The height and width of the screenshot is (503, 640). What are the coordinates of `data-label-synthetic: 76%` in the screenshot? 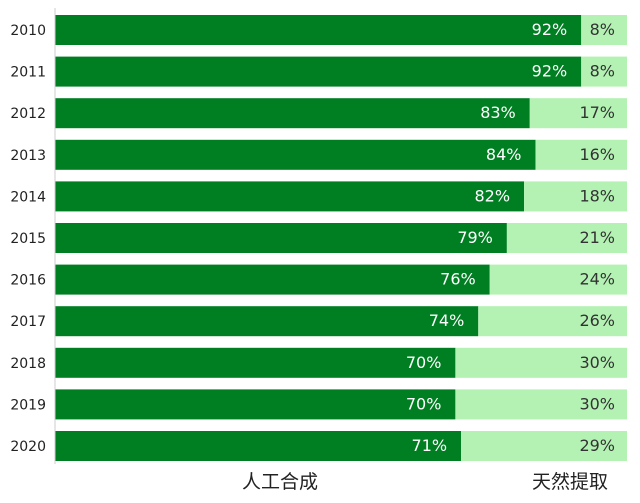 It's located at (458, 279).